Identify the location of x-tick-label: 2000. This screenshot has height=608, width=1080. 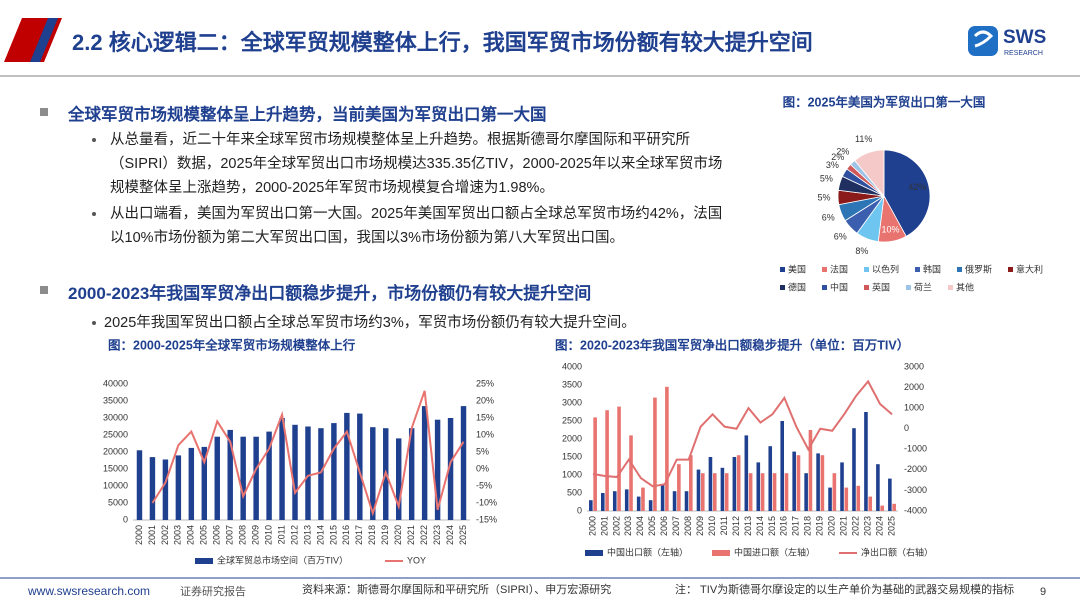
(592, 526).